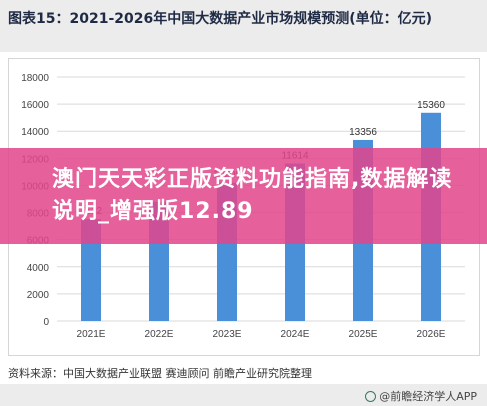  Describe the element at coordinates (363, 132) in the screenshot. I see `data-label: 13356` at that location.